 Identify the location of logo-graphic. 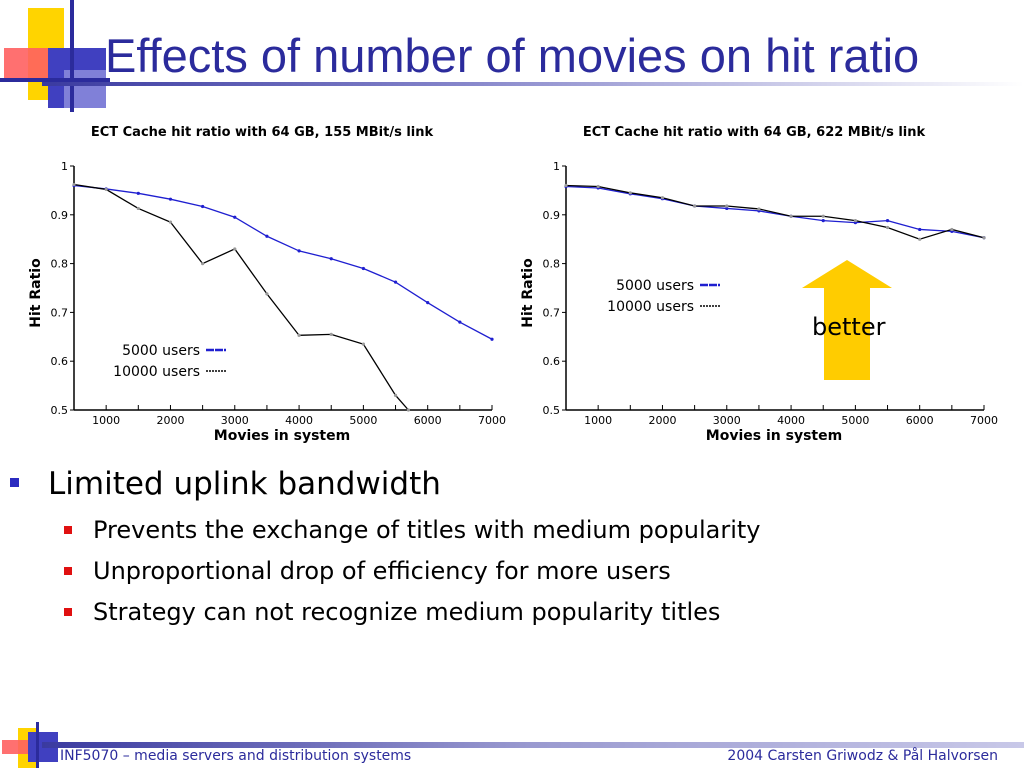
(55, 56).